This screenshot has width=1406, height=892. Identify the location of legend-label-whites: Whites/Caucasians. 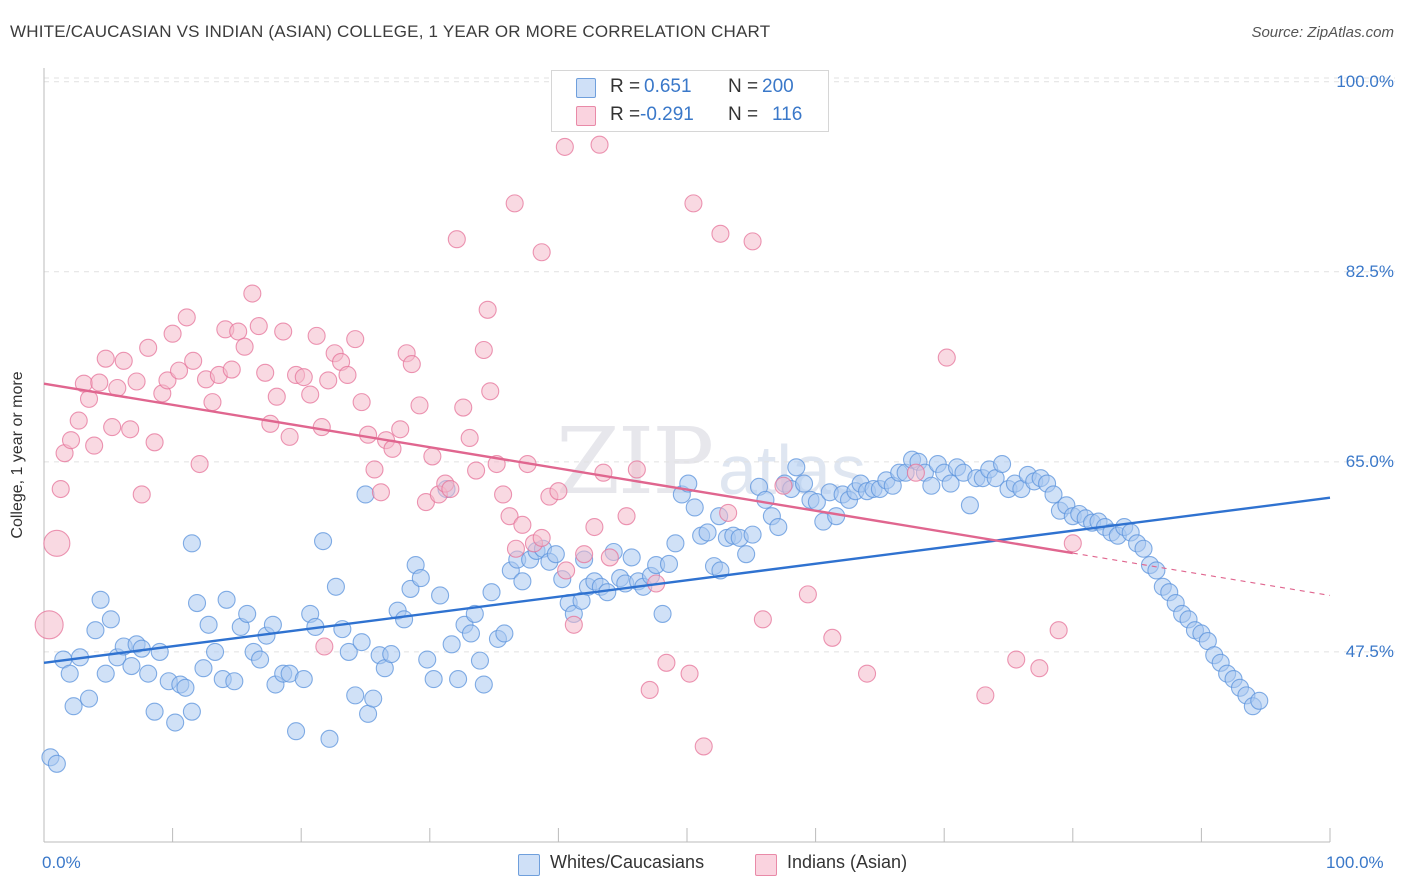
(627, 862).